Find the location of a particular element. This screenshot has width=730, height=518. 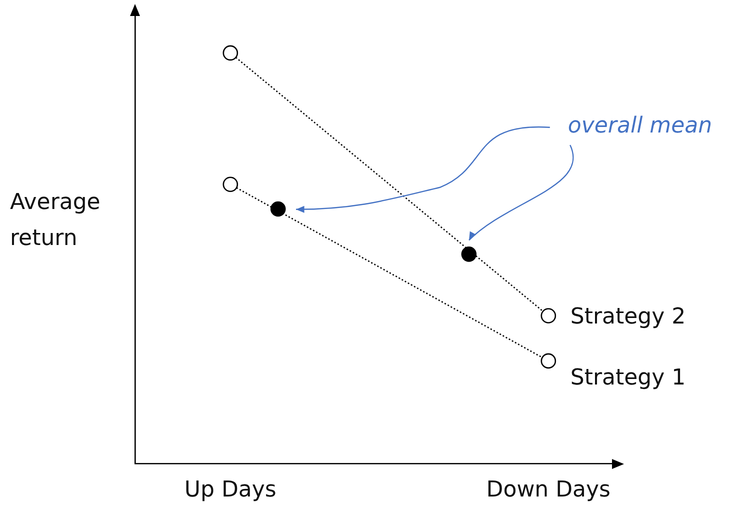

annotation: overall mean is located at coordinates (640, 126).